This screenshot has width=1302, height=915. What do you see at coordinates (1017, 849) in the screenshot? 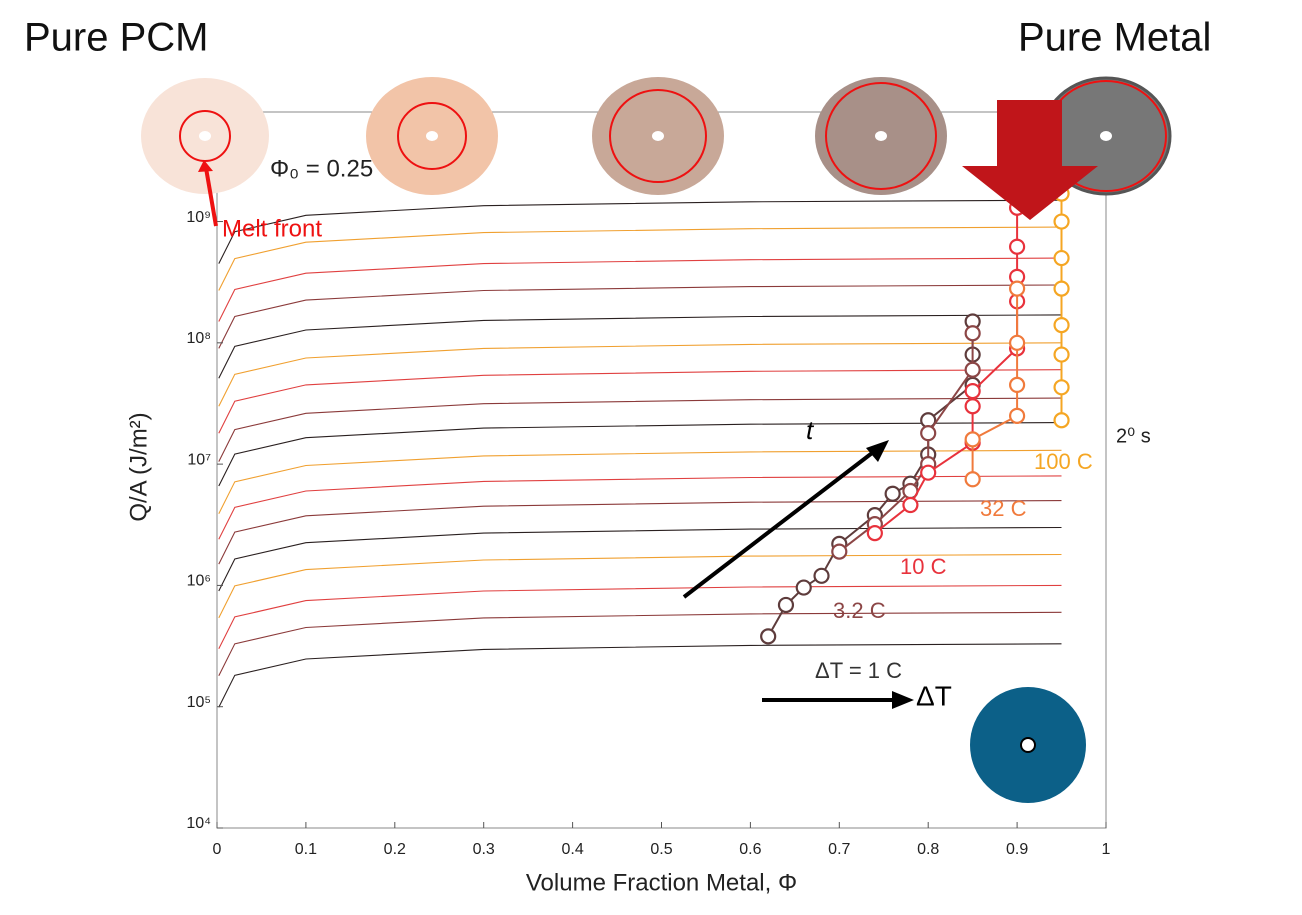
I see `x-tick-label: 0.9` at bounding box center [1017, 849].